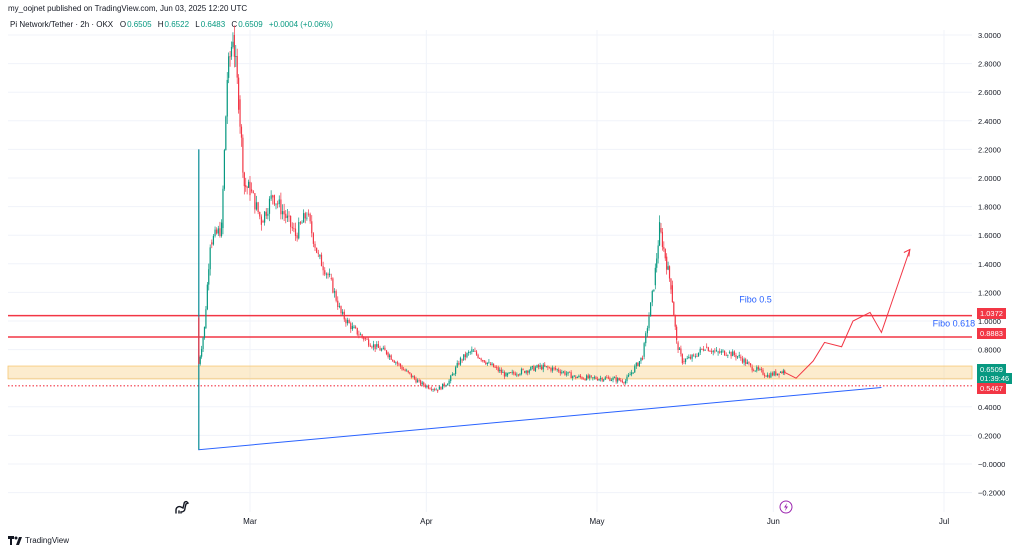  What do you see at coordinates (38, 540) in the screenshot?
I see `tradingview-footer: TradingView` at bounding box center [38, 540].